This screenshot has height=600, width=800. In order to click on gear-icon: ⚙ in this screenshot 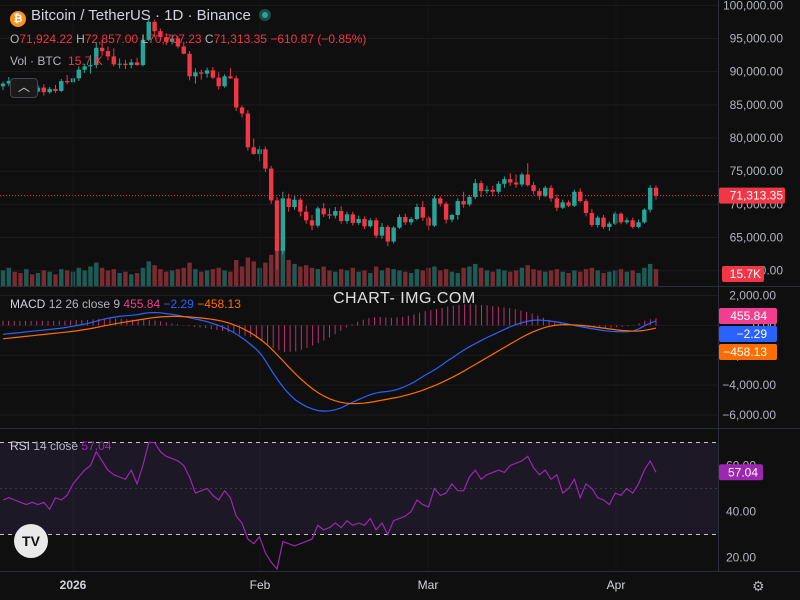, I will do `click(758, 586)`.